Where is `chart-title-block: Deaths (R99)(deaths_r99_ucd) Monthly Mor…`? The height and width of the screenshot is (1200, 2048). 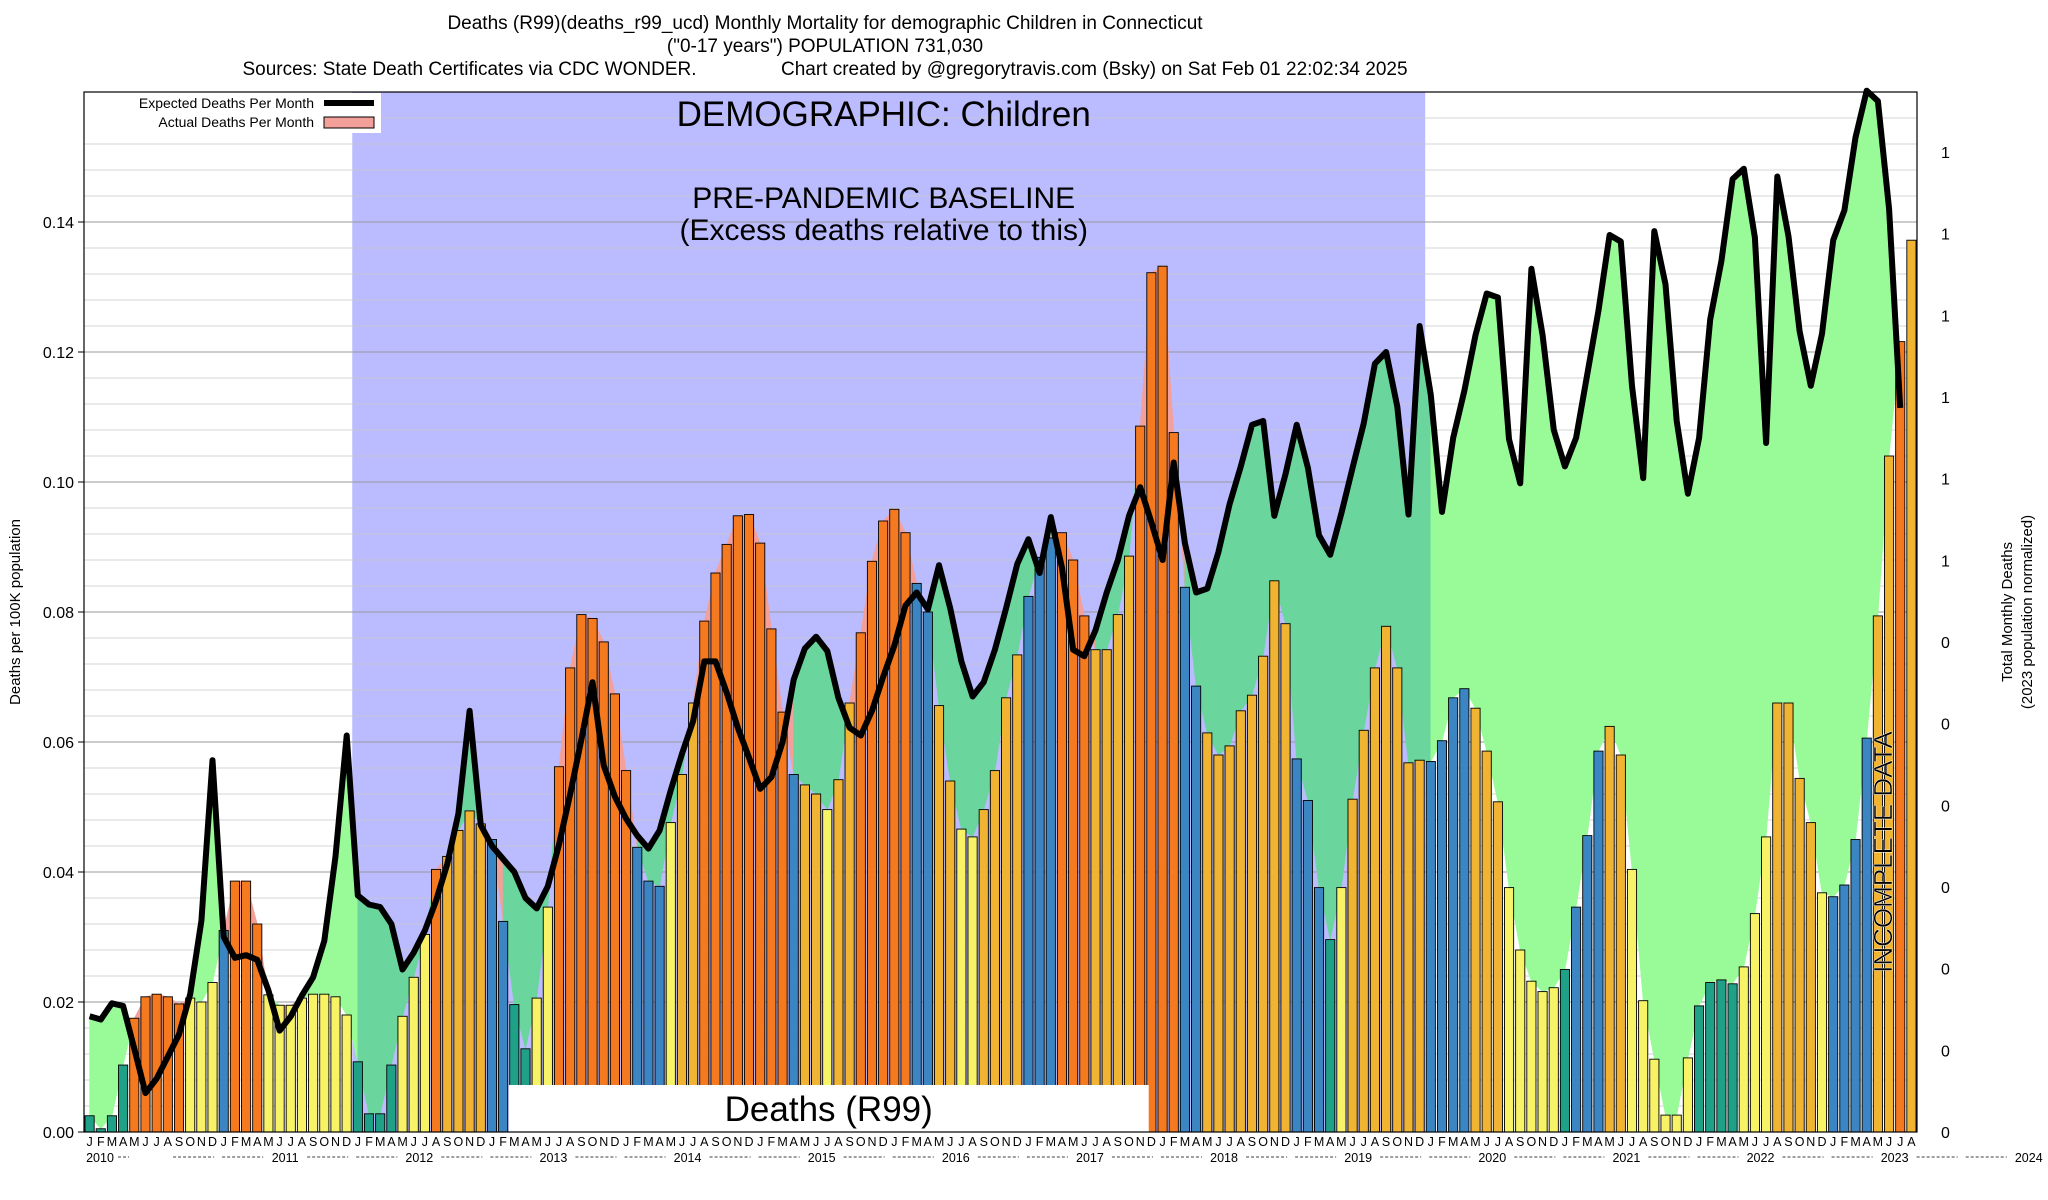 chart-title-block: Deaths (R99)(deaths_r99_ucd) Monthly Mor… is located at coordinates (825, 46).